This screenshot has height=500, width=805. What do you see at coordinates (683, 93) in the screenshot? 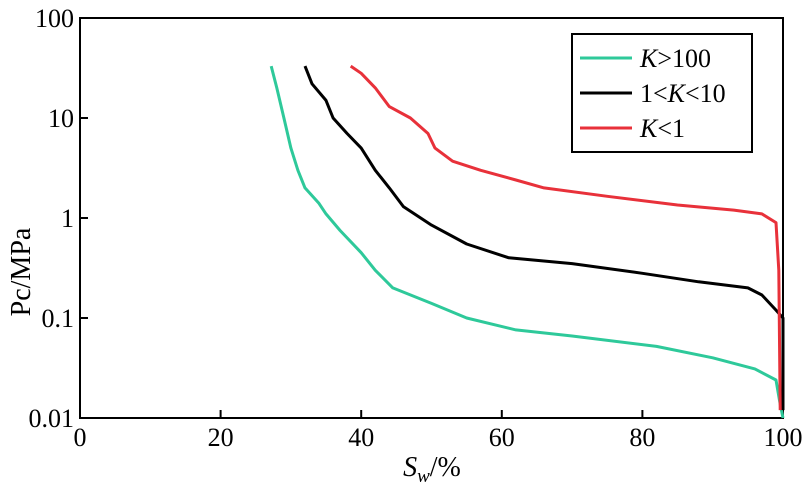
I see `legend-label: 1<K<10` at bounding box center [683, 93].